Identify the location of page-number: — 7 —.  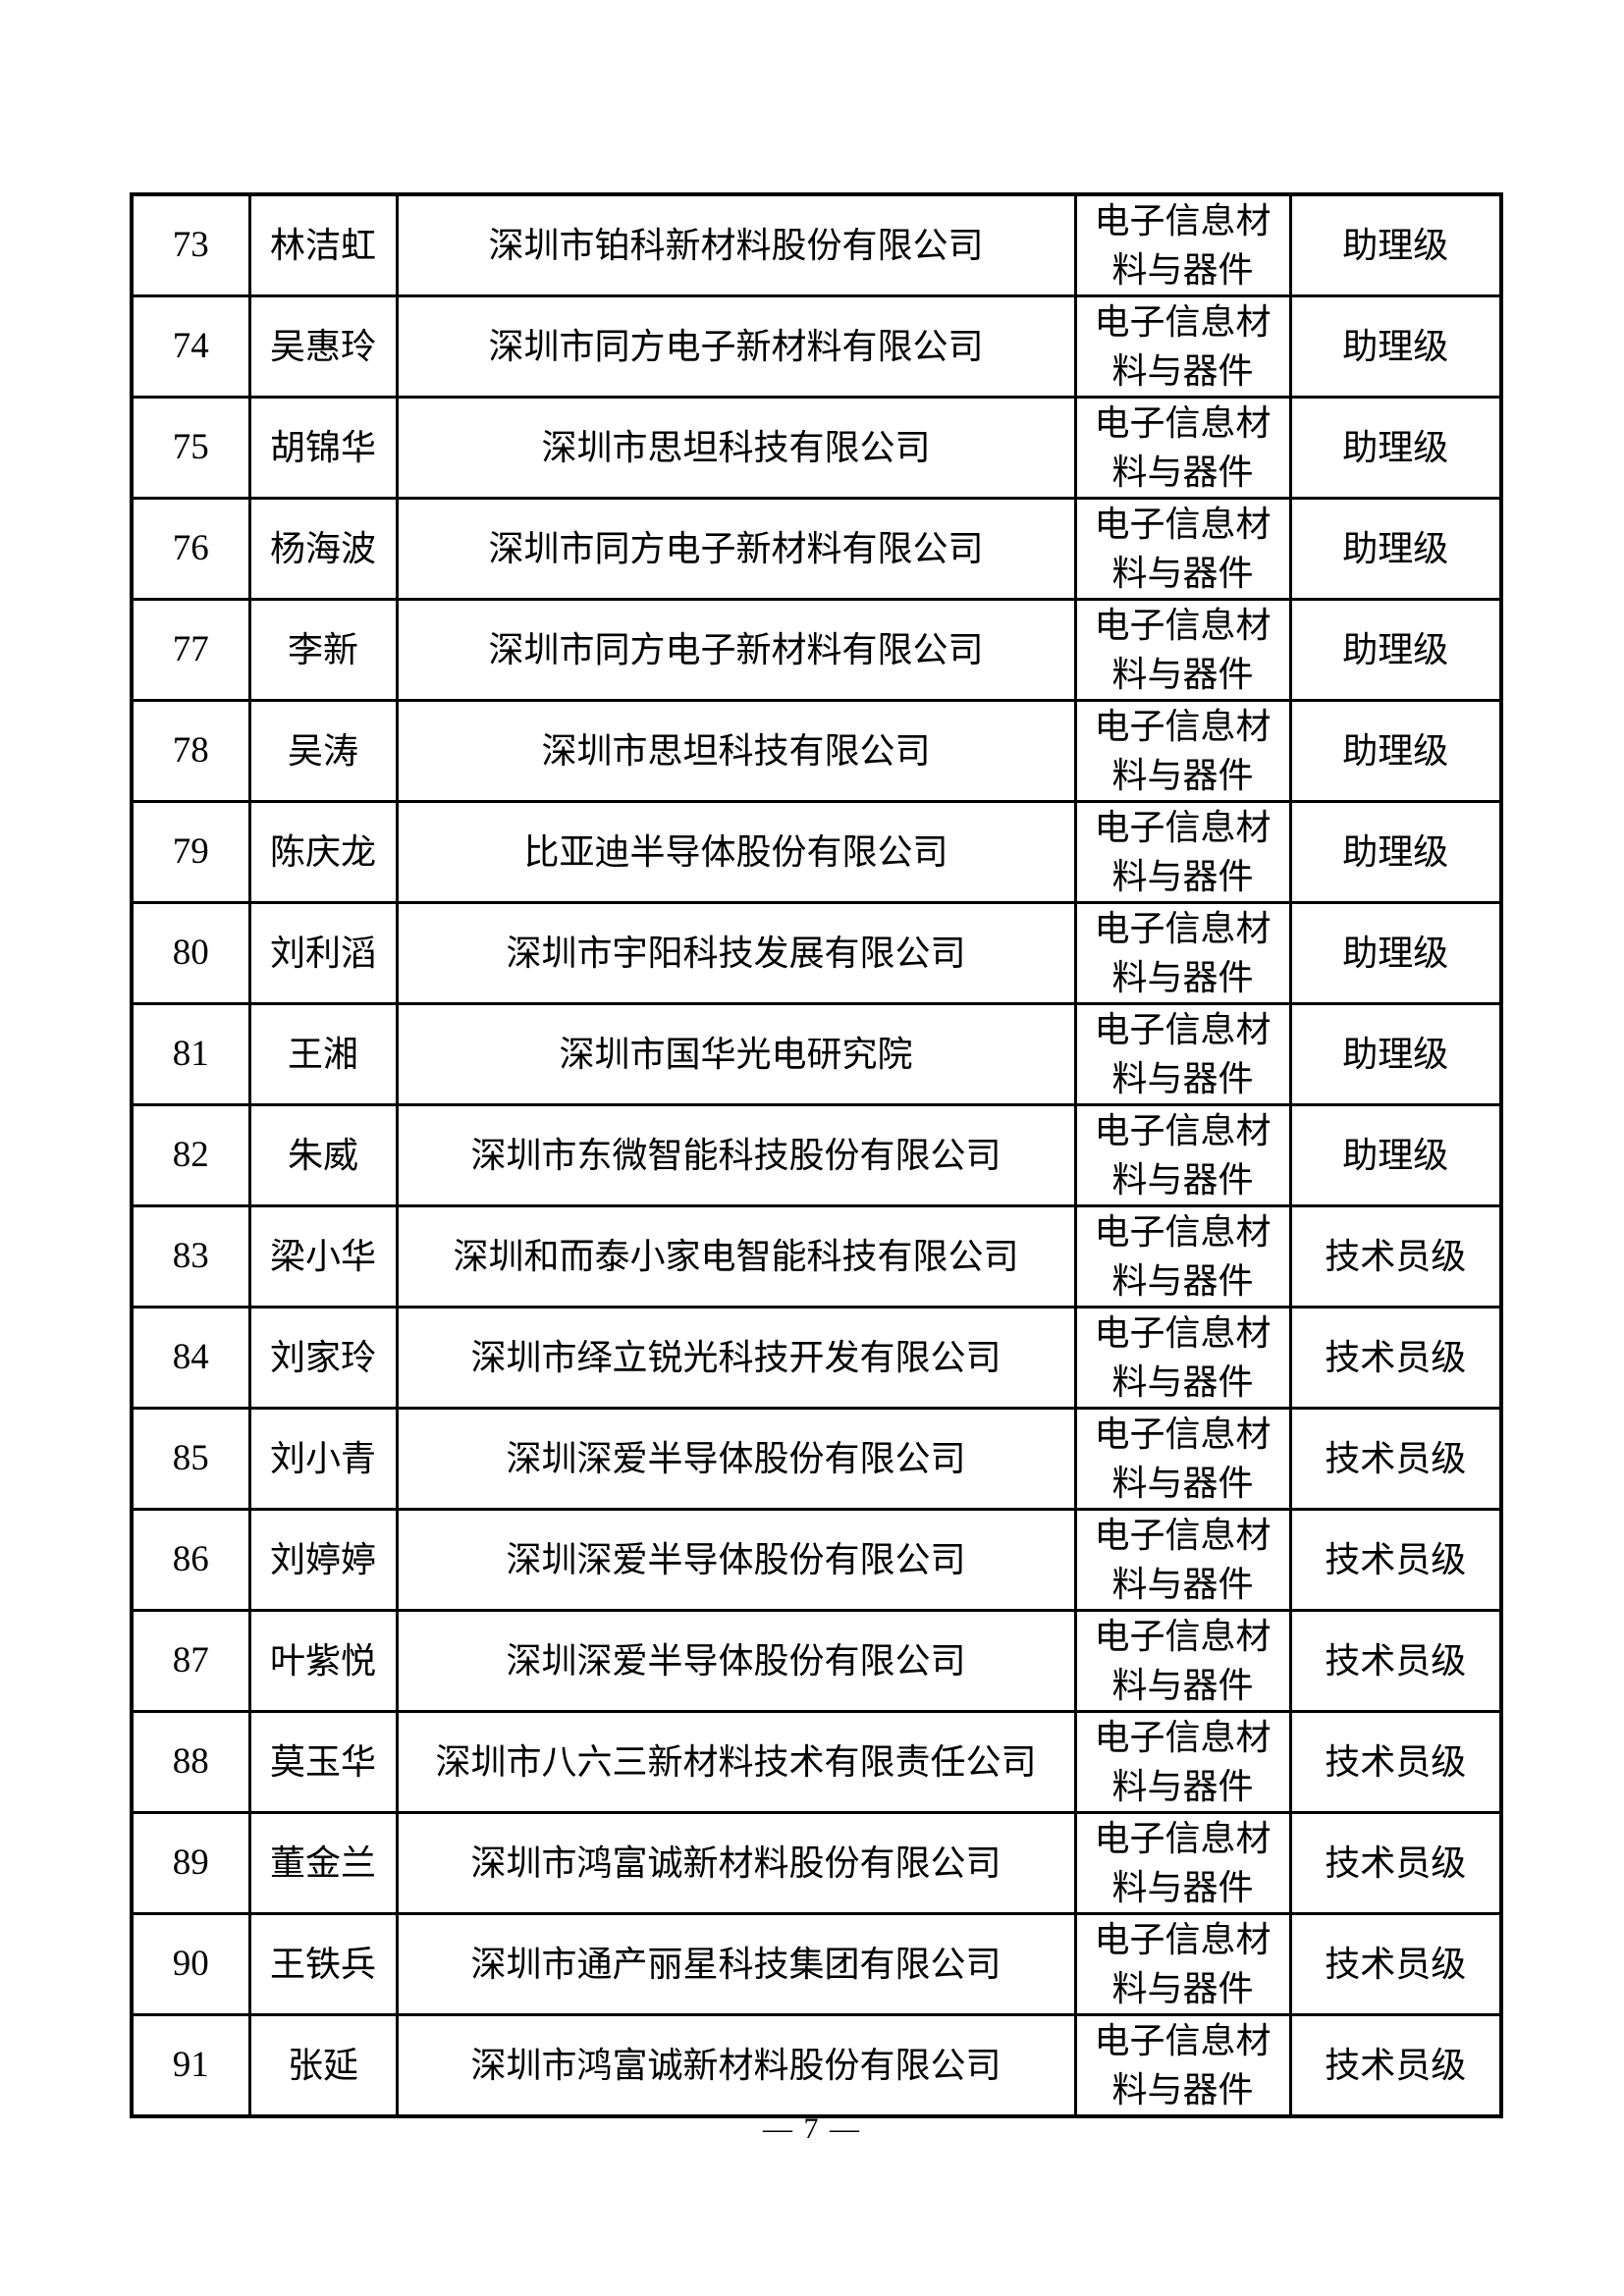
(812, 2128).